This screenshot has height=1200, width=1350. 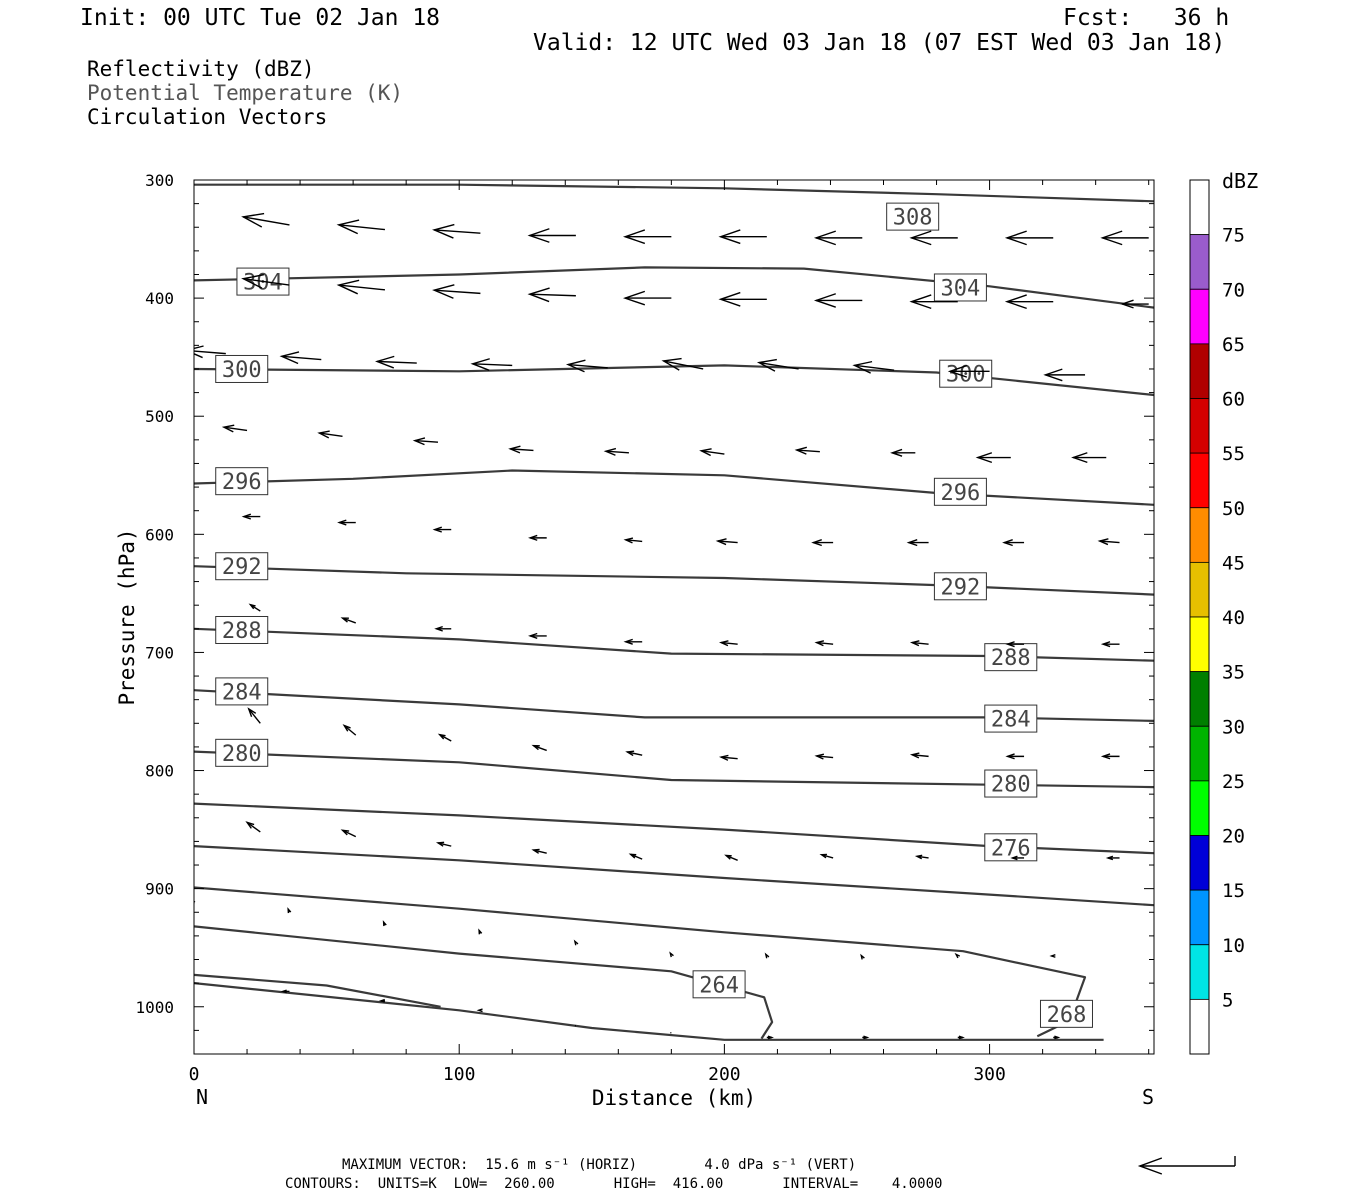 What do you see at coordinates (1233, 400) in the screenshot?
I see `colorbar-label-60: 60` at bounding box center [1233, 400].